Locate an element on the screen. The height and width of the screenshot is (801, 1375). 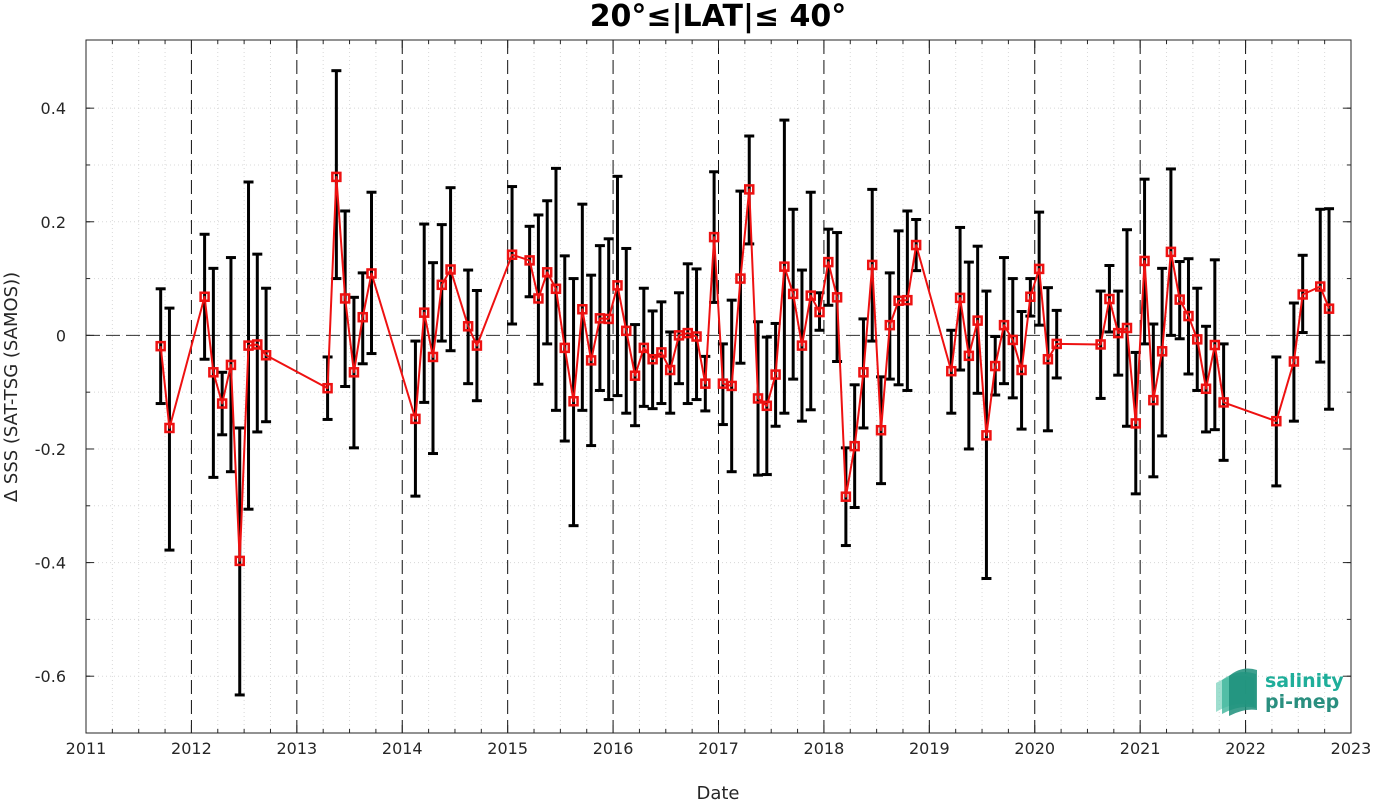
x-tick-label: 2011 is located at coordinates (86, 748).